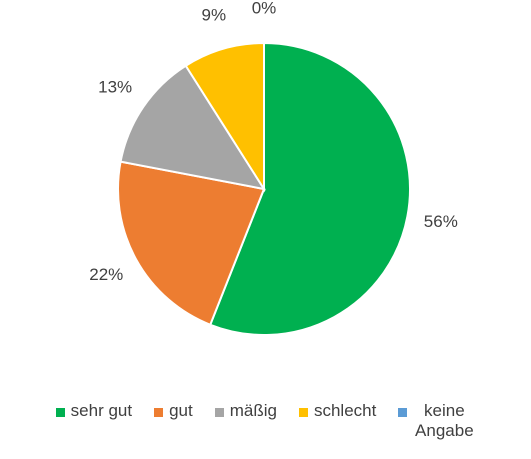 The image size is (531, 459). Describe the element at coordinates (181, 410) in the screenshot. I see `legend-label: gut` at that location.